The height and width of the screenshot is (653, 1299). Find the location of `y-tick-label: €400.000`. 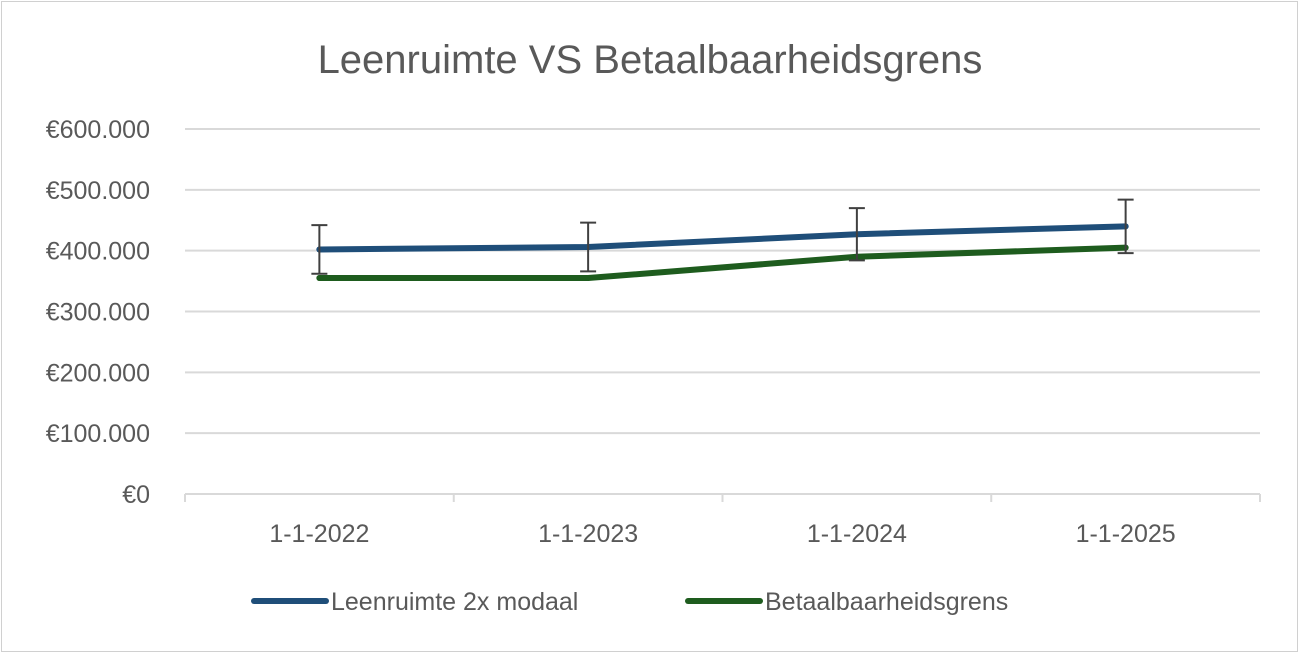

y-tick-label: €400.000 is located at coordinates (98, 252).